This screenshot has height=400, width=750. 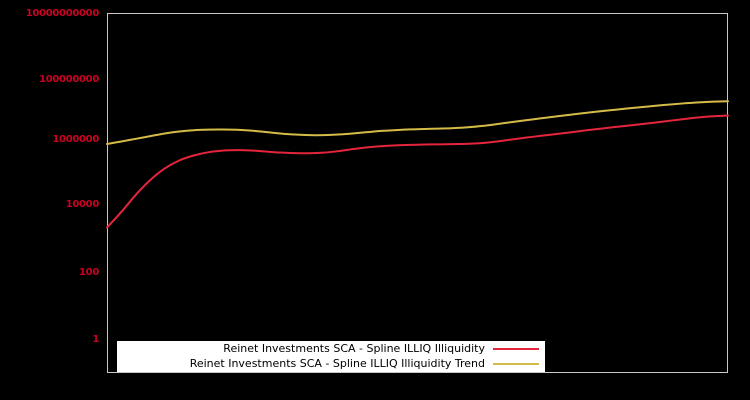 What do you see at coordinates (516, 349) in the screenshot?
I see `legend-color-swatch-illiquidity` at bounding box center [516, 349].